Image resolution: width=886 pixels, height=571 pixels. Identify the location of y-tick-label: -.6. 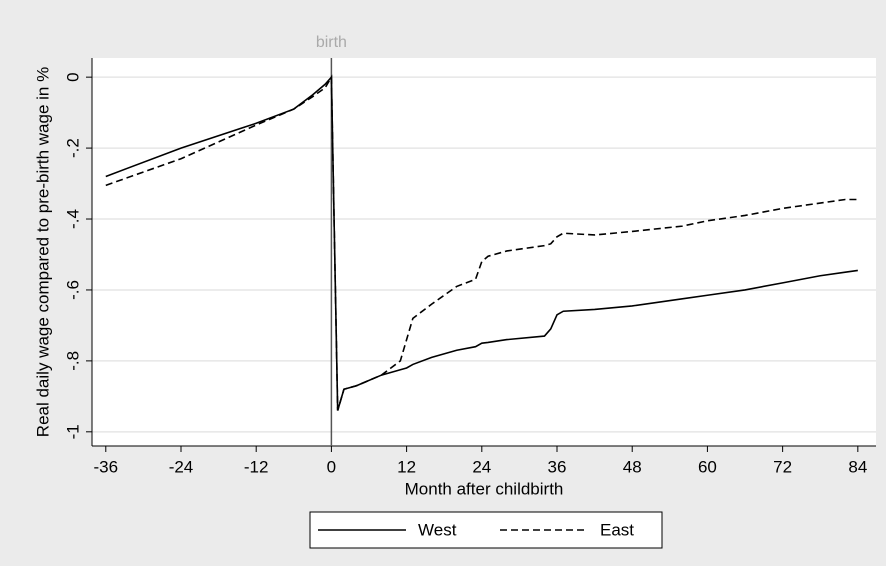
(72, 290).